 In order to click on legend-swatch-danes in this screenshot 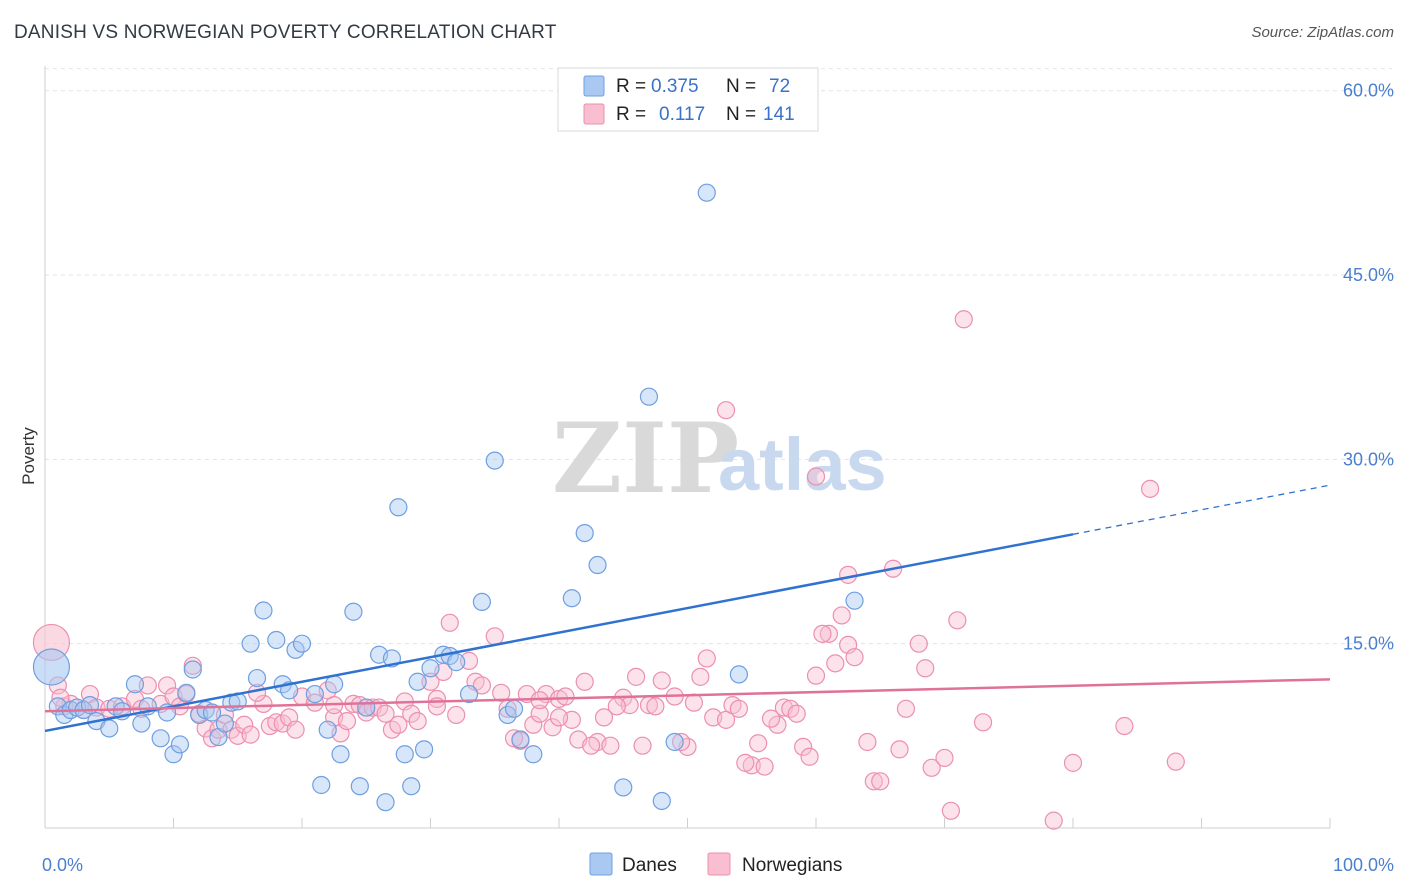, I will do `click(594, 86)`.